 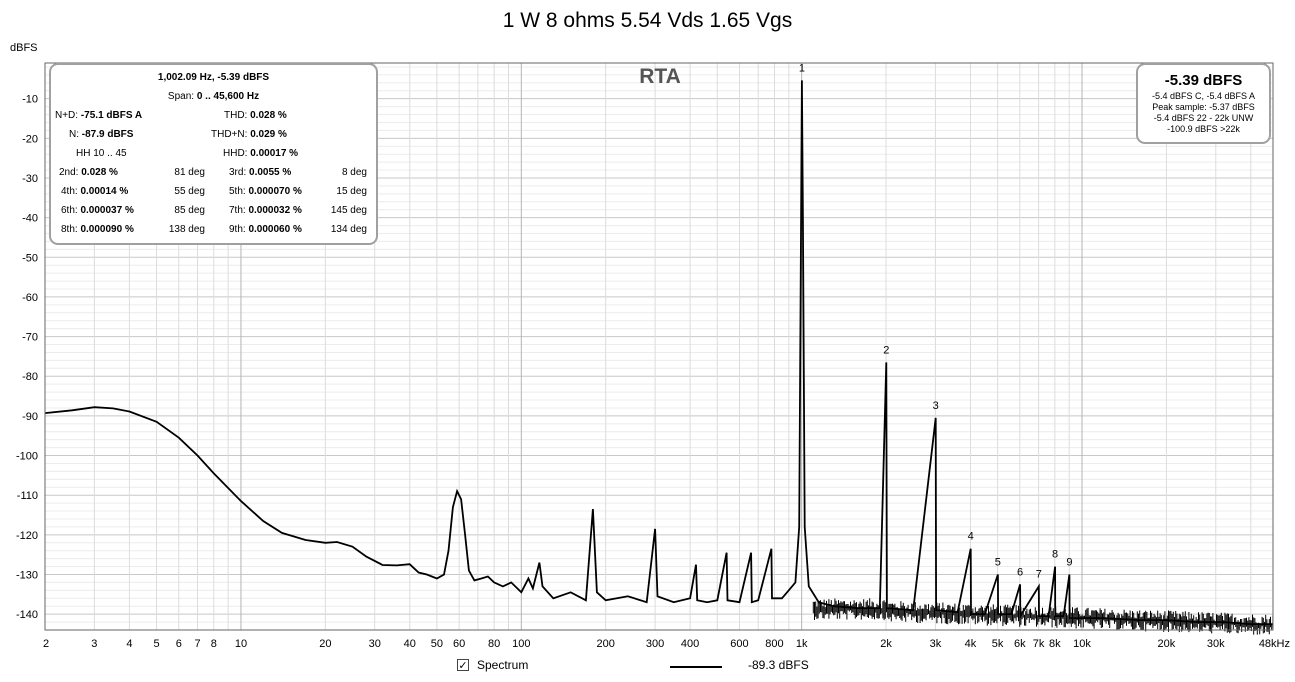 I want to click on x-tick-label: 10k, so click(x=1082, y=644).